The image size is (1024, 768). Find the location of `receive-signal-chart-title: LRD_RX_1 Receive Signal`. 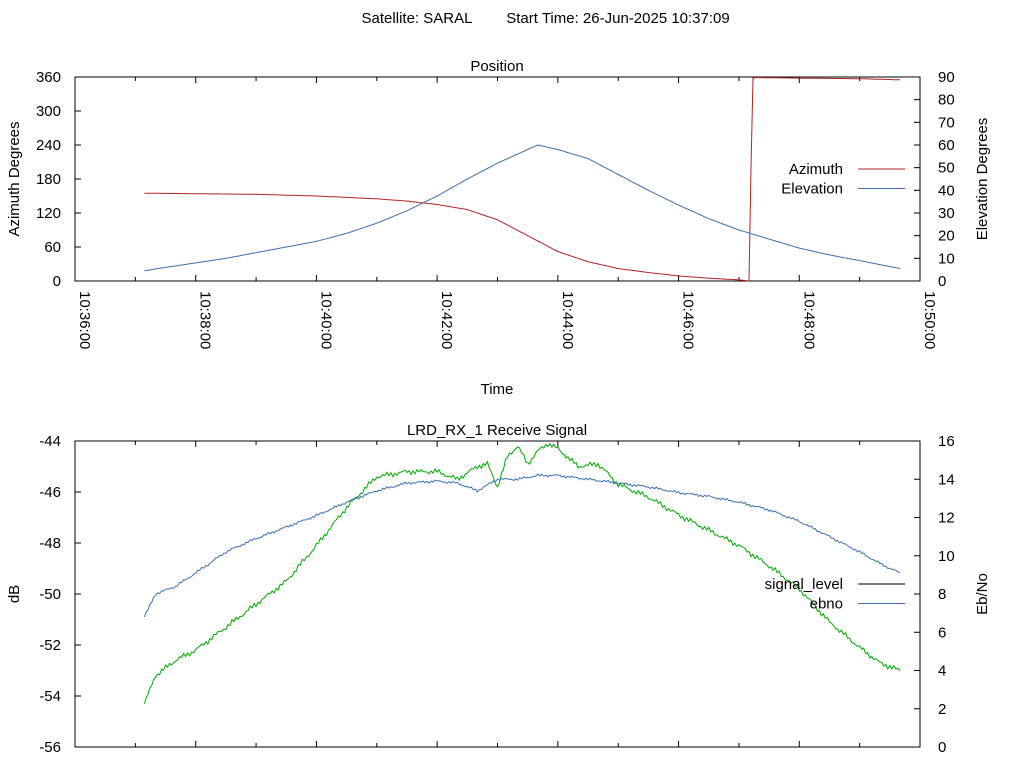

receive-signal-chart-title: LRD_RX_1 Receive Signal is located at coordinates (497, 430).